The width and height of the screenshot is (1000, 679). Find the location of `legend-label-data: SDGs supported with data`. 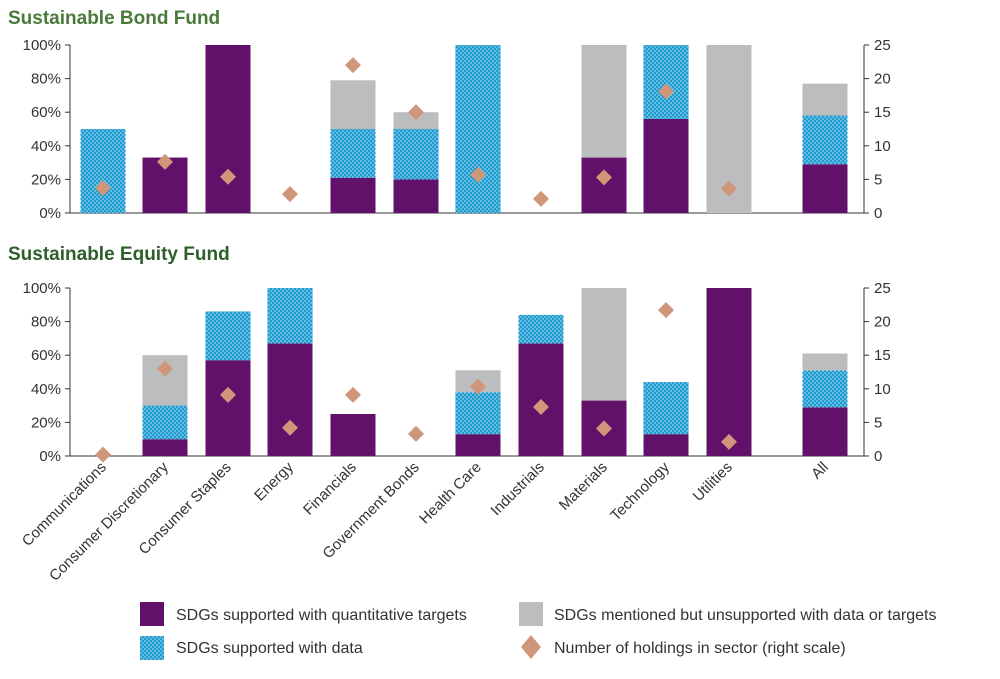

legend-label-data: SDGs supported with data is located at coordinates (269, 648).